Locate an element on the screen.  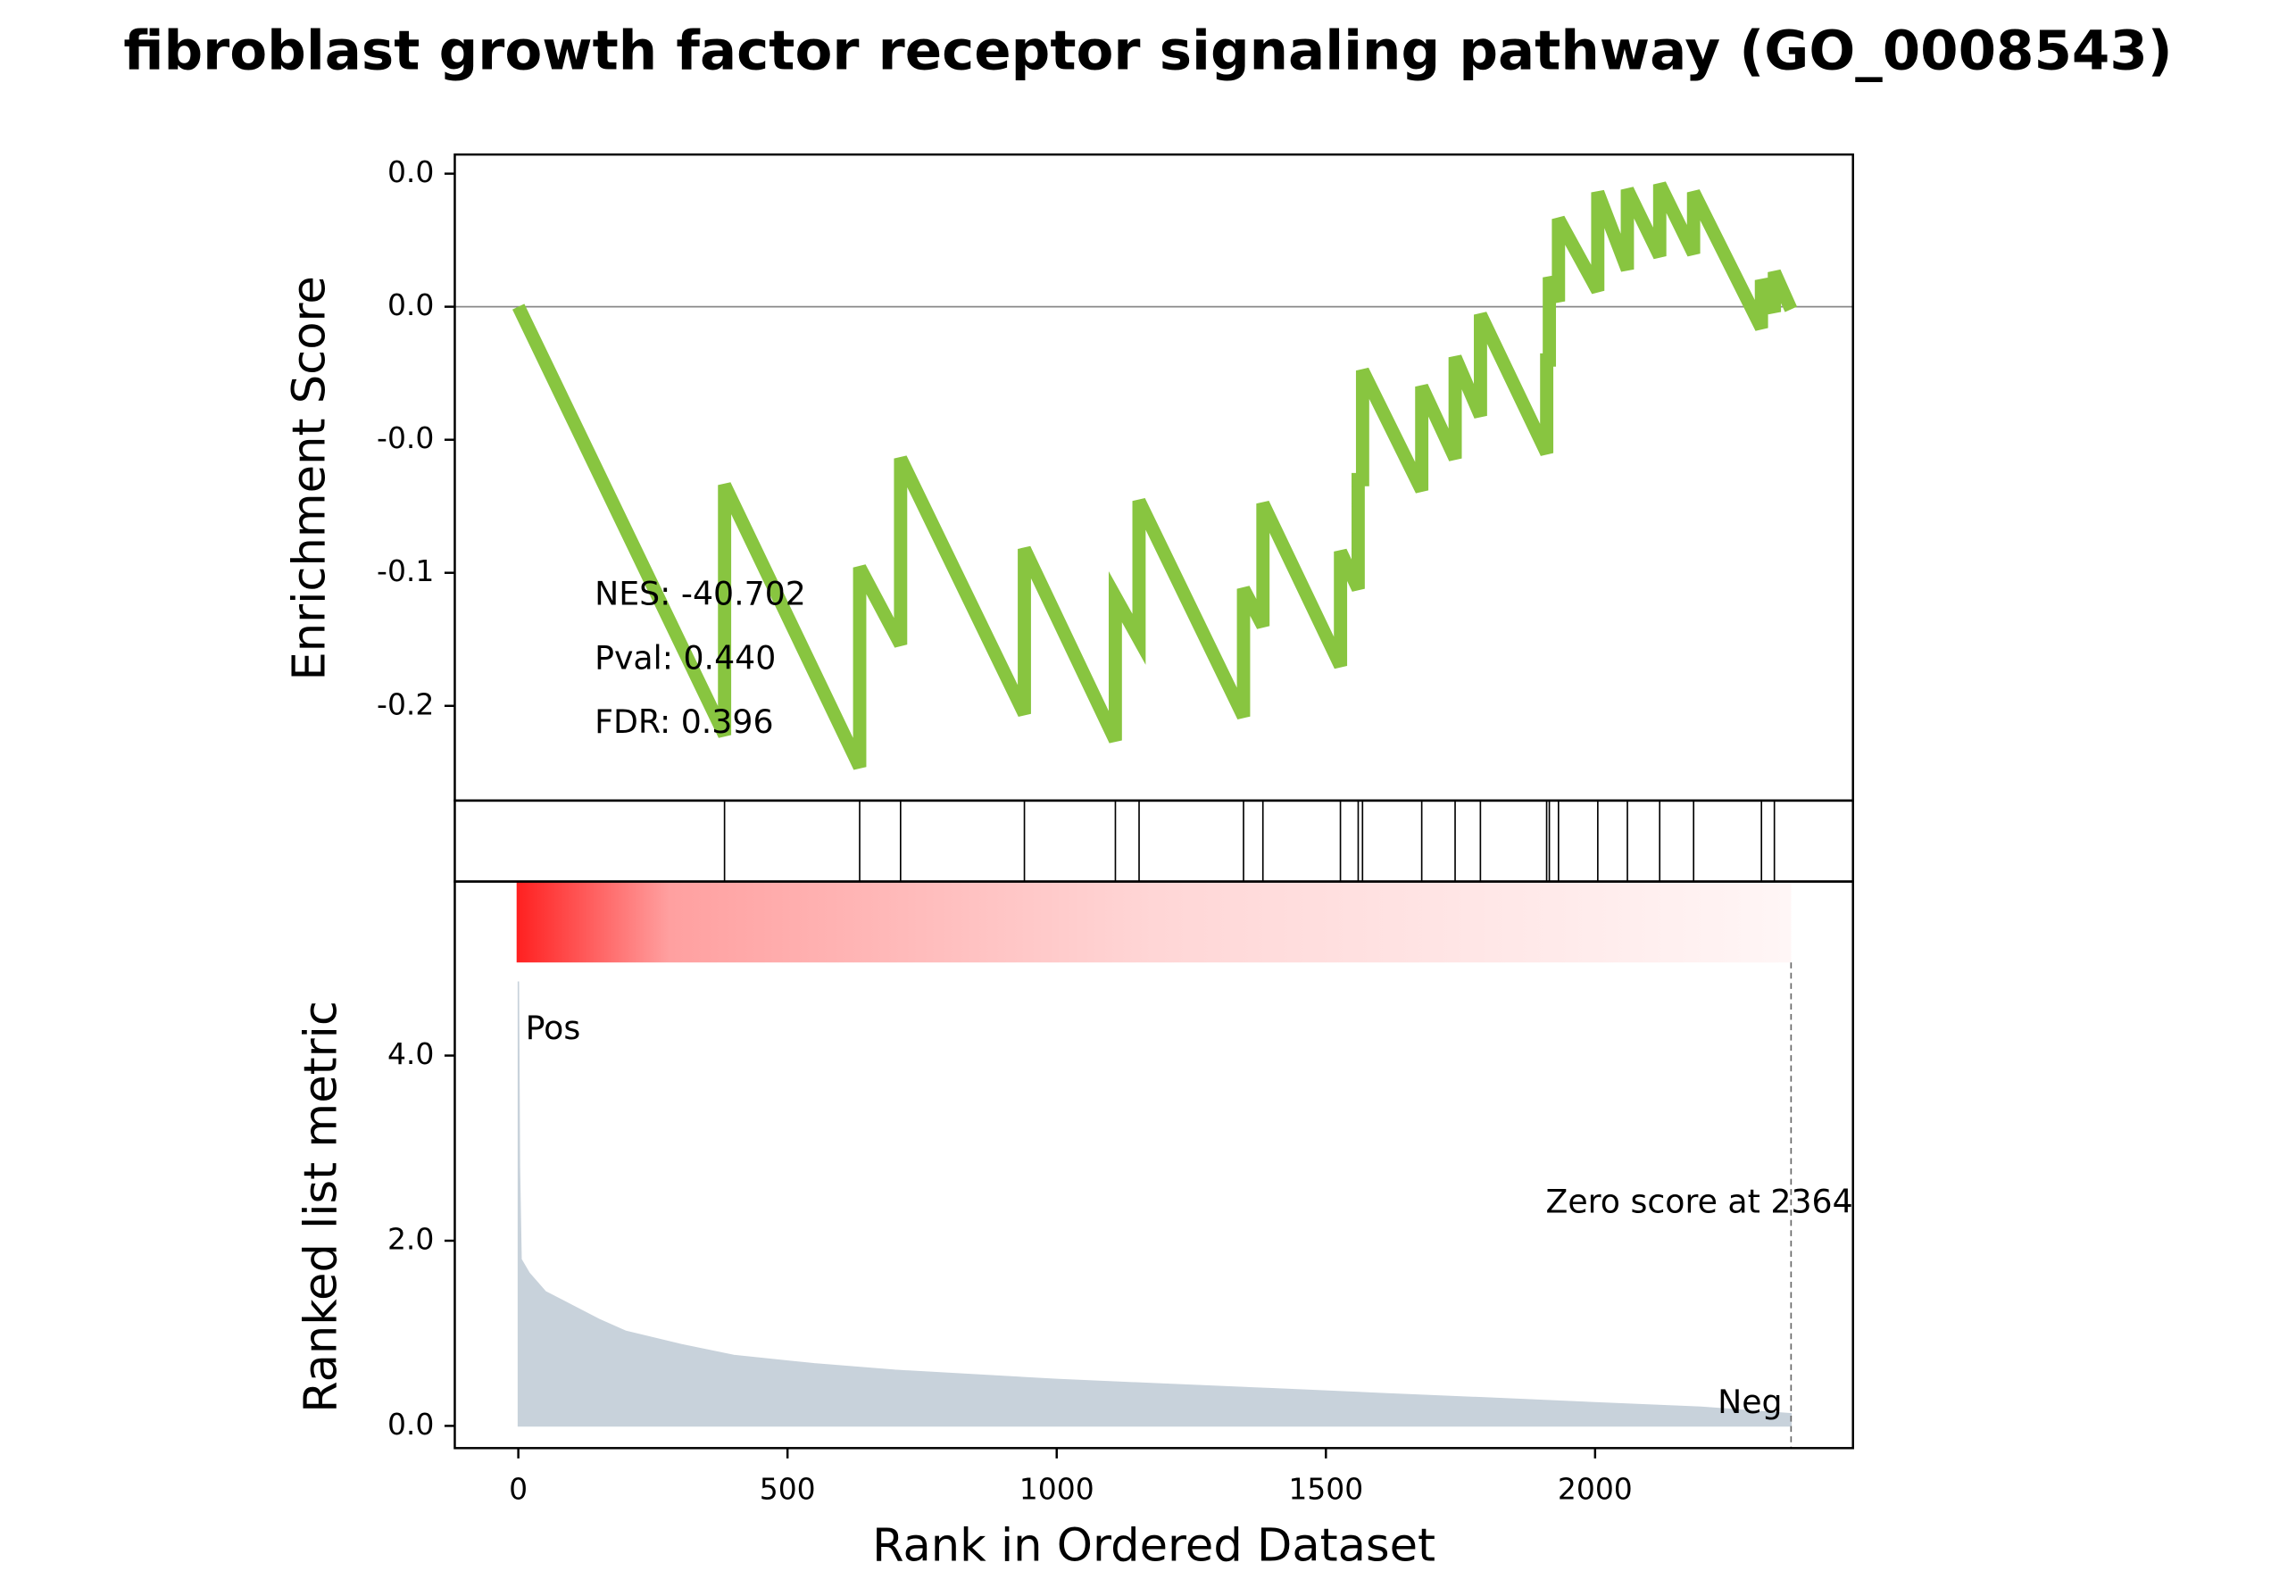
x-tick-label: 0 is located at coordinates (518, 1489).